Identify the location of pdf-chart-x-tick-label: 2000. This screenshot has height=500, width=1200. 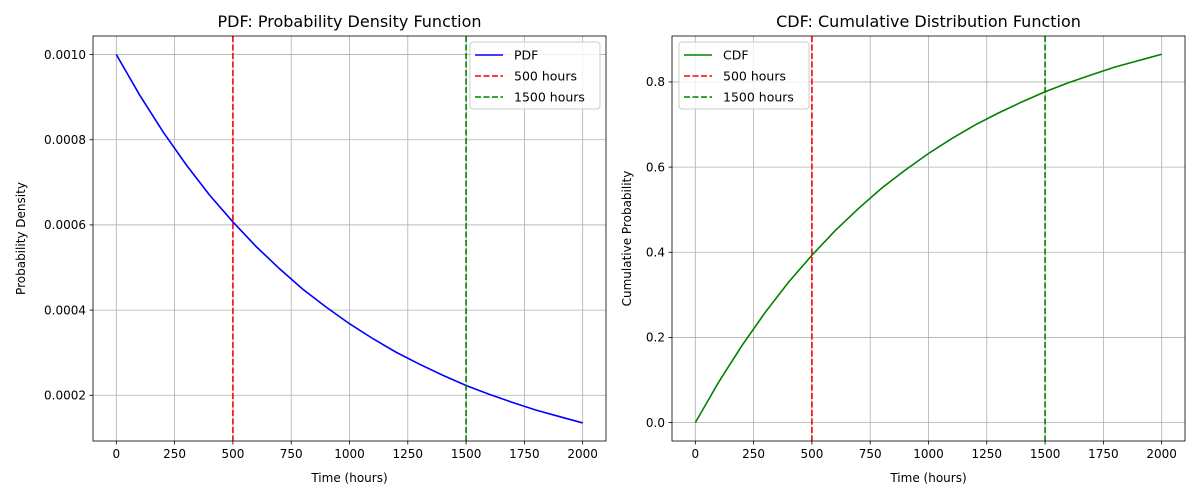
(582, 454).